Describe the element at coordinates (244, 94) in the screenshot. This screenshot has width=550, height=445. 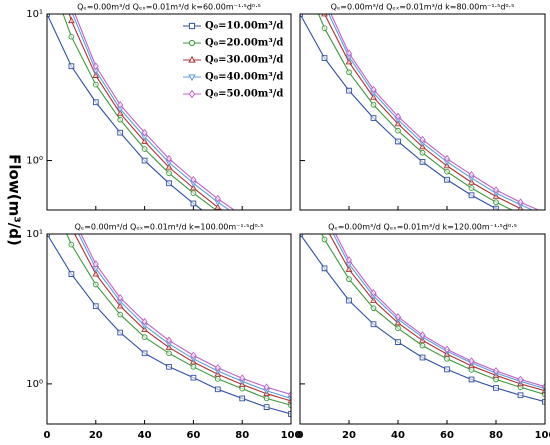
I see `legend-label: Q₀=50.00m³/d` at that location.